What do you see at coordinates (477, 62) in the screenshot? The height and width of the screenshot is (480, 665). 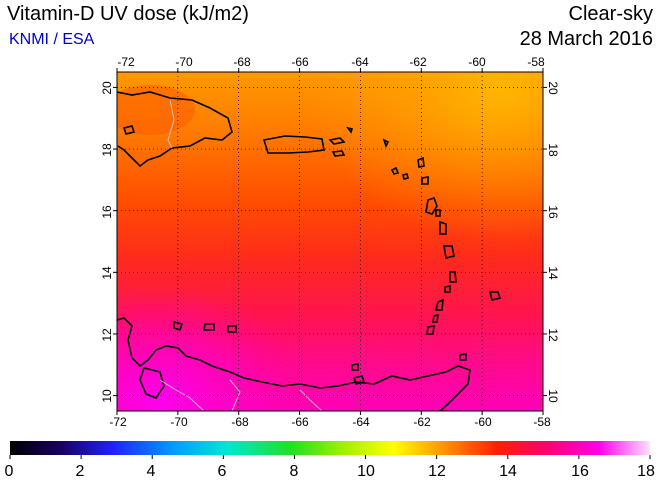 I see `lon-tick-top: -60` at bounding box center [477, 62].